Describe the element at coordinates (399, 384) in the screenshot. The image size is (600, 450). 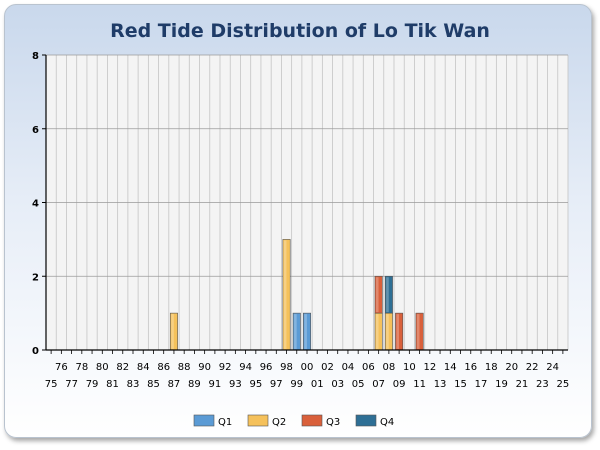
I see `x-tick-label: 09` at that location.